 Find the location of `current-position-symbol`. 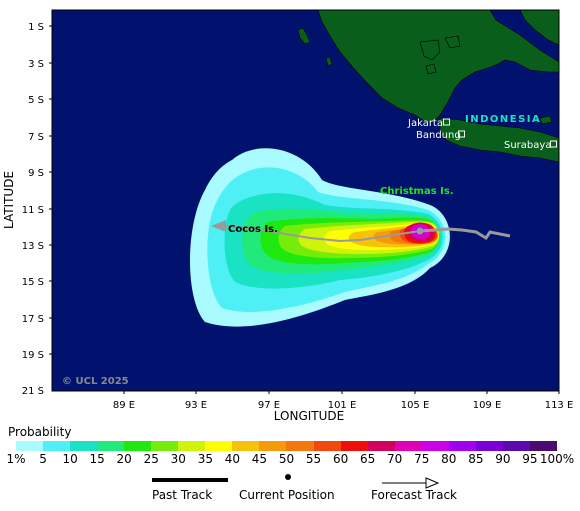

current-position-symbol is located at coordinates (288, 477).